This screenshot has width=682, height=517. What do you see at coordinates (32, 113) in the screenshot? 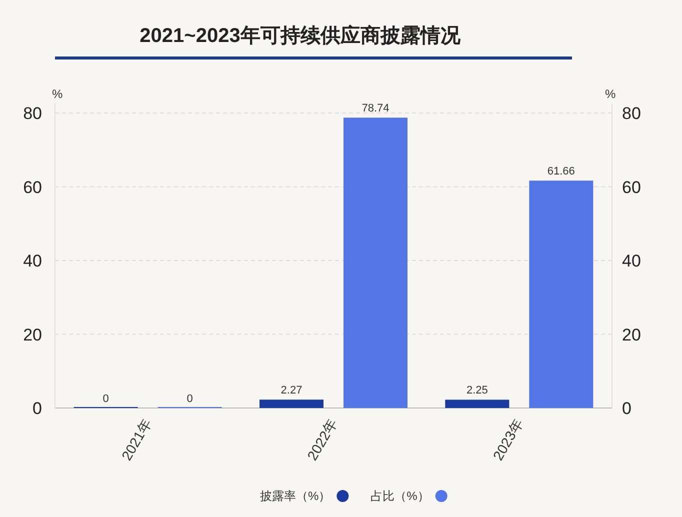
I see `y-tick-label: 80` at bounding box center [32, 113].